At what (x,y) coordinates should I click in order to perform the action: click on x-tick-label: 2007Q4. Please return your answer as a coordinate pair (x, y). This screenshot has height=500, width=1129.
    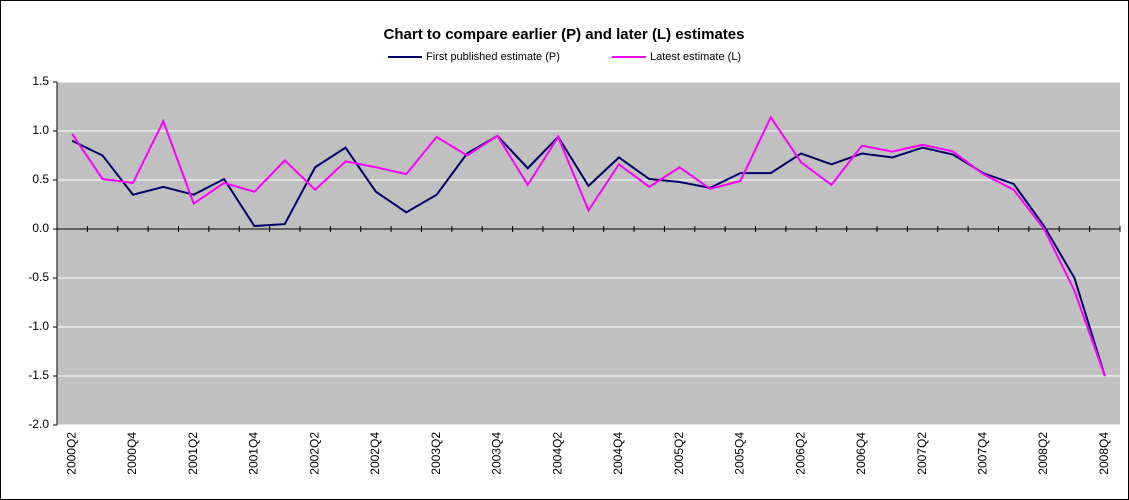
    Looking at the image, I should click on (983, 453).